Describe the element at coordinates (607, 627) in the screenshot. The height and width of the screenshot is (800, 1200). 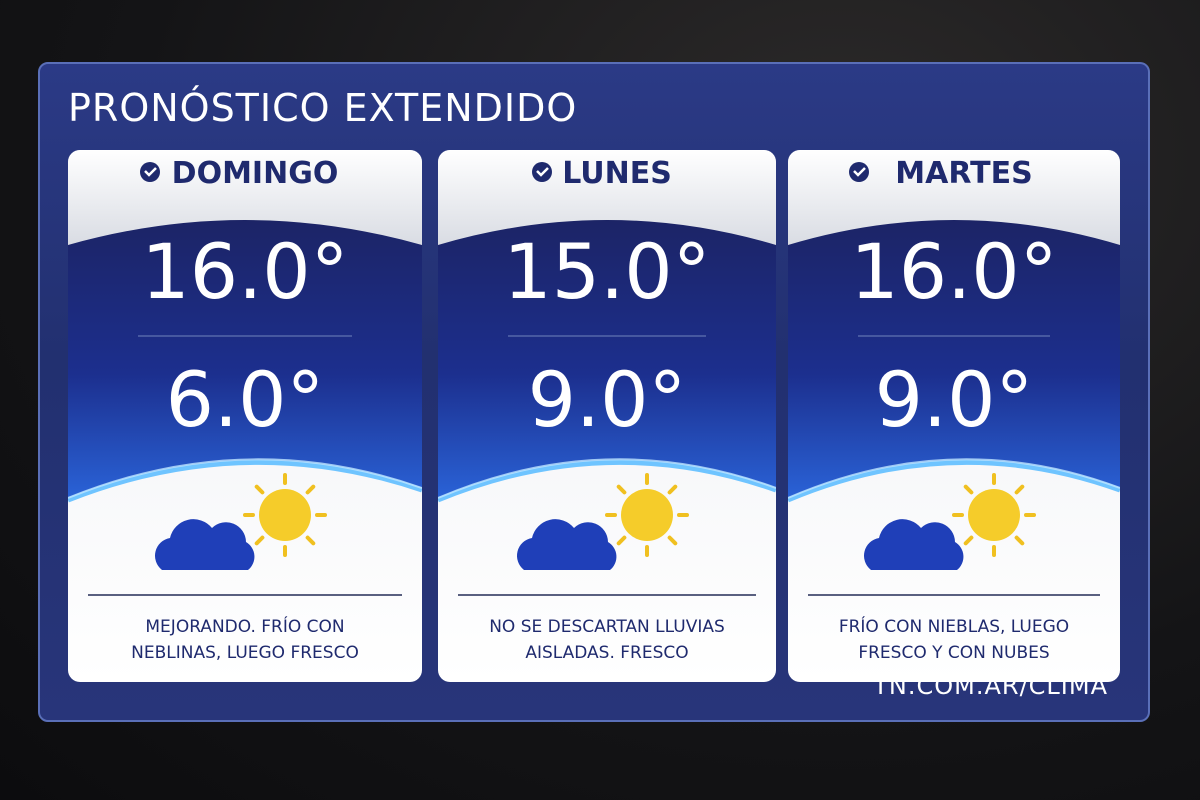
I see `description-line: NO SE DESCARTAN LLUVIAS` at that location.